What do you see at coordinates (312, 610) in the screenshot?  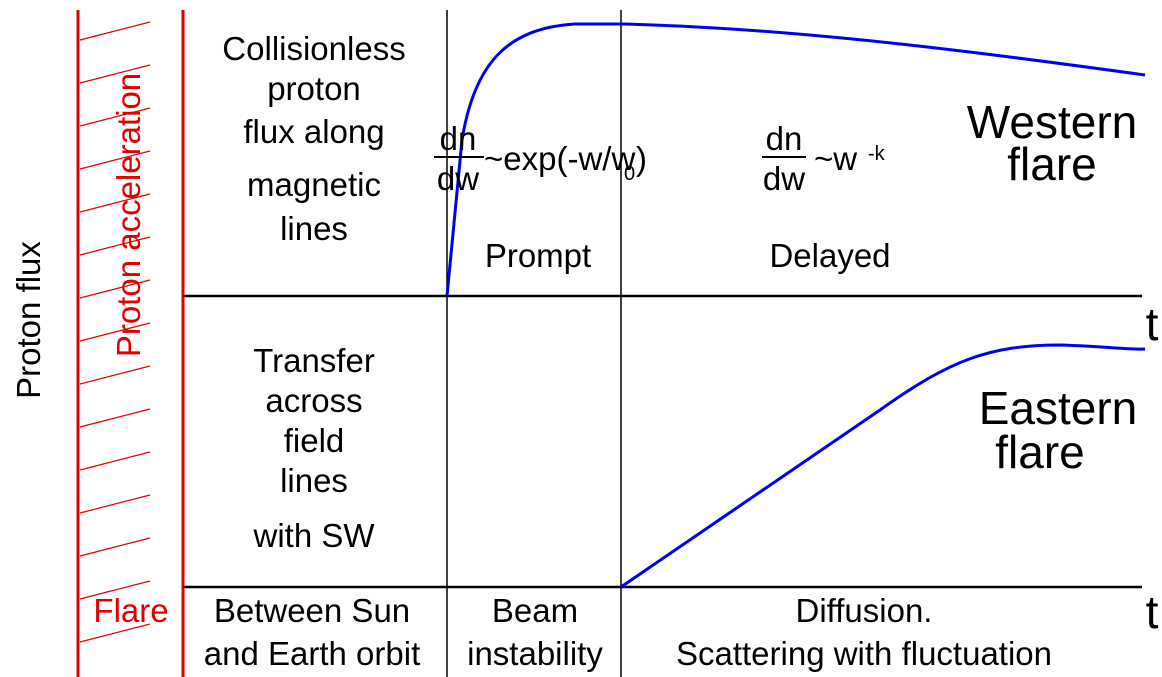 I see `between-sun-earth: Between Sun` at bounding box center [312, 610].